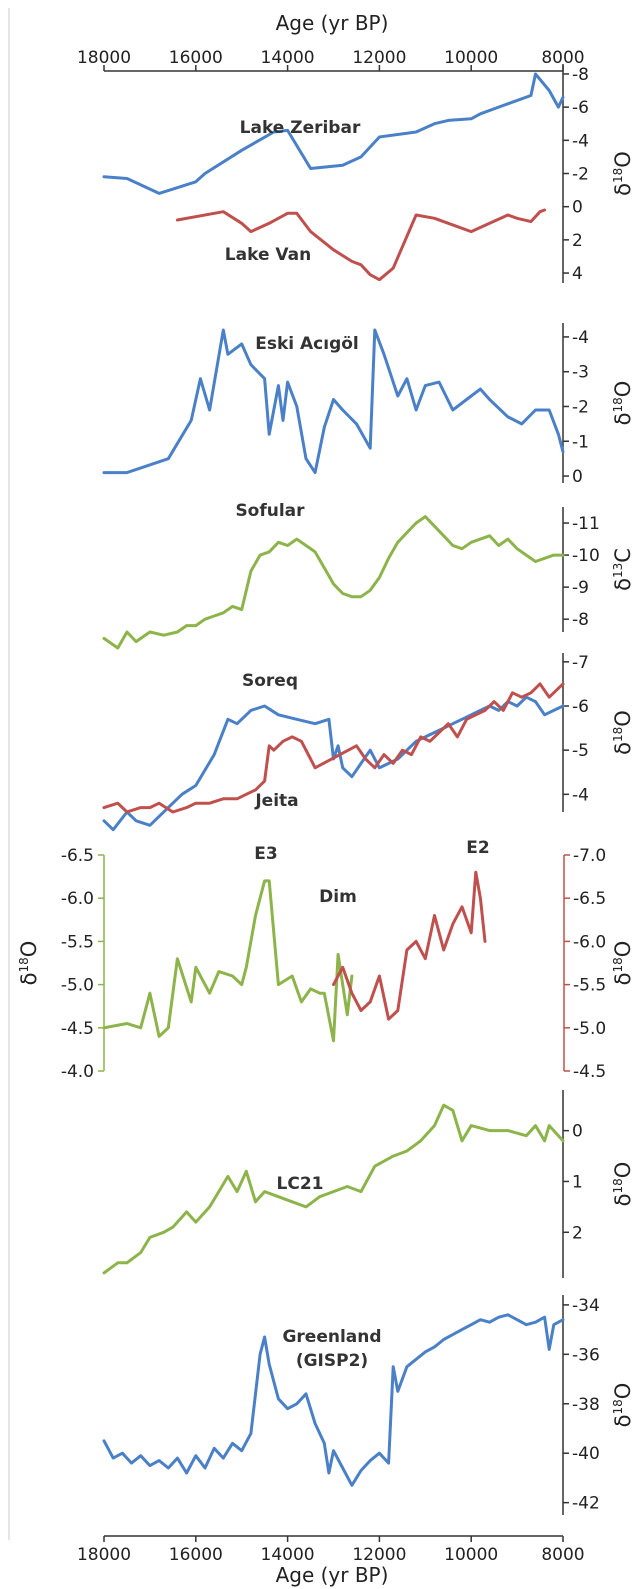 The height and width of the screenshot is (1589, 643). What do you see at coordinates (580, 373) in the screenshot?
I see `y-tick-label: -3` at bounding box center [580, 373].